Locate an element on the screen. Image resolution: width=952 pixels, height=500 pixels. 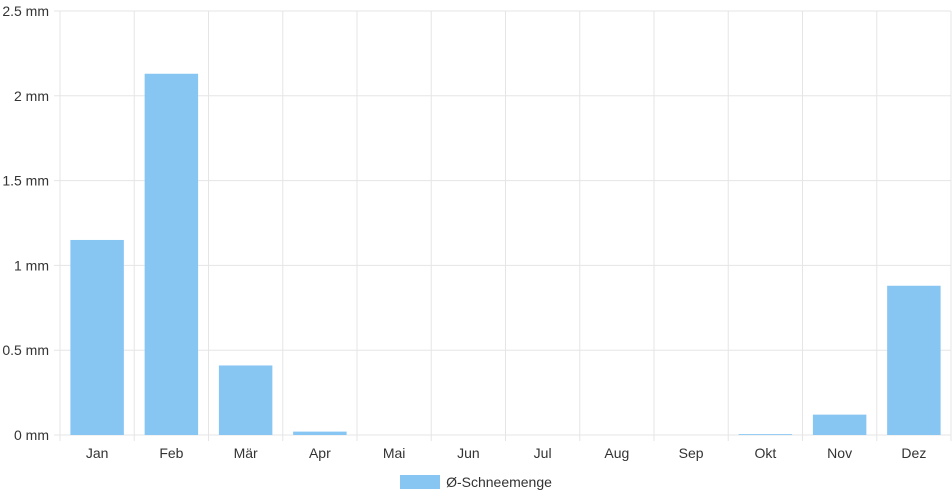
x-axis-ticks: Jan Feb Mär Apr Mai Jun Jul Aug Sep Okt Nov Dez is located at coordinates (506, 453).